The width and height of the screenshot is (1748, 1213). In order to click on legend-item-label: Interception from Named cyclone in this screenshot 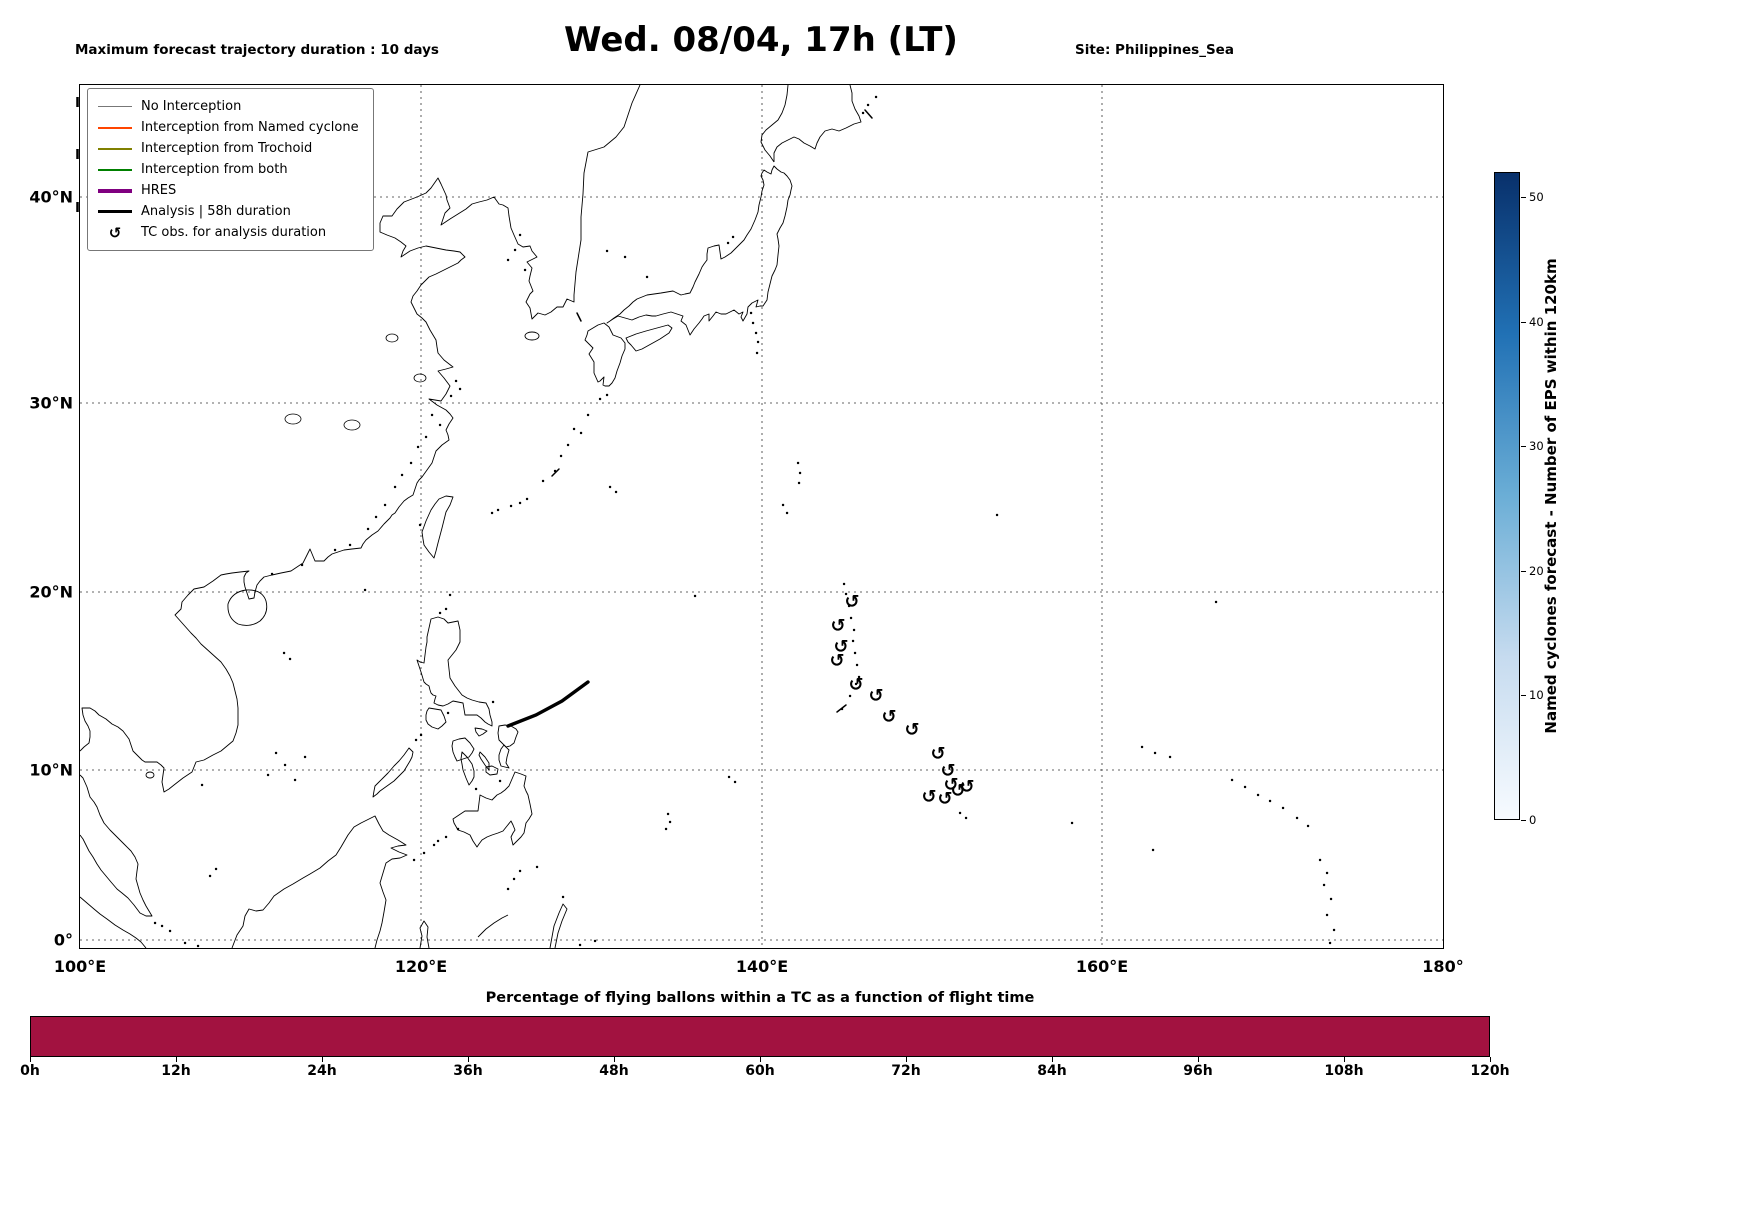, I will do `click(250, 127)`.